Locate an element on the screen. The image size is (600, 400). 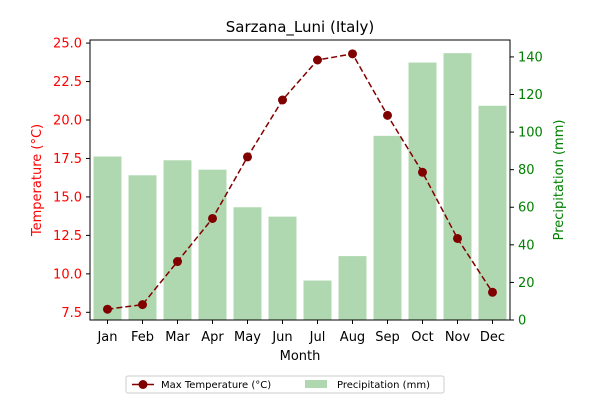
y-right-tick-label: 100 is located at coordinates (530, 133).